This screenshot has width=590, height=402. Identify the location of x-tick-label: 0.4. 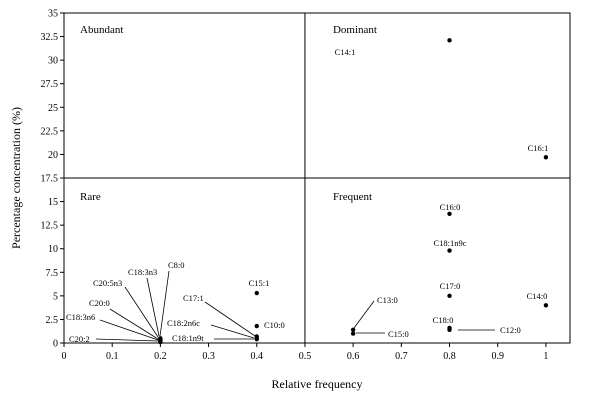
(257, 356).